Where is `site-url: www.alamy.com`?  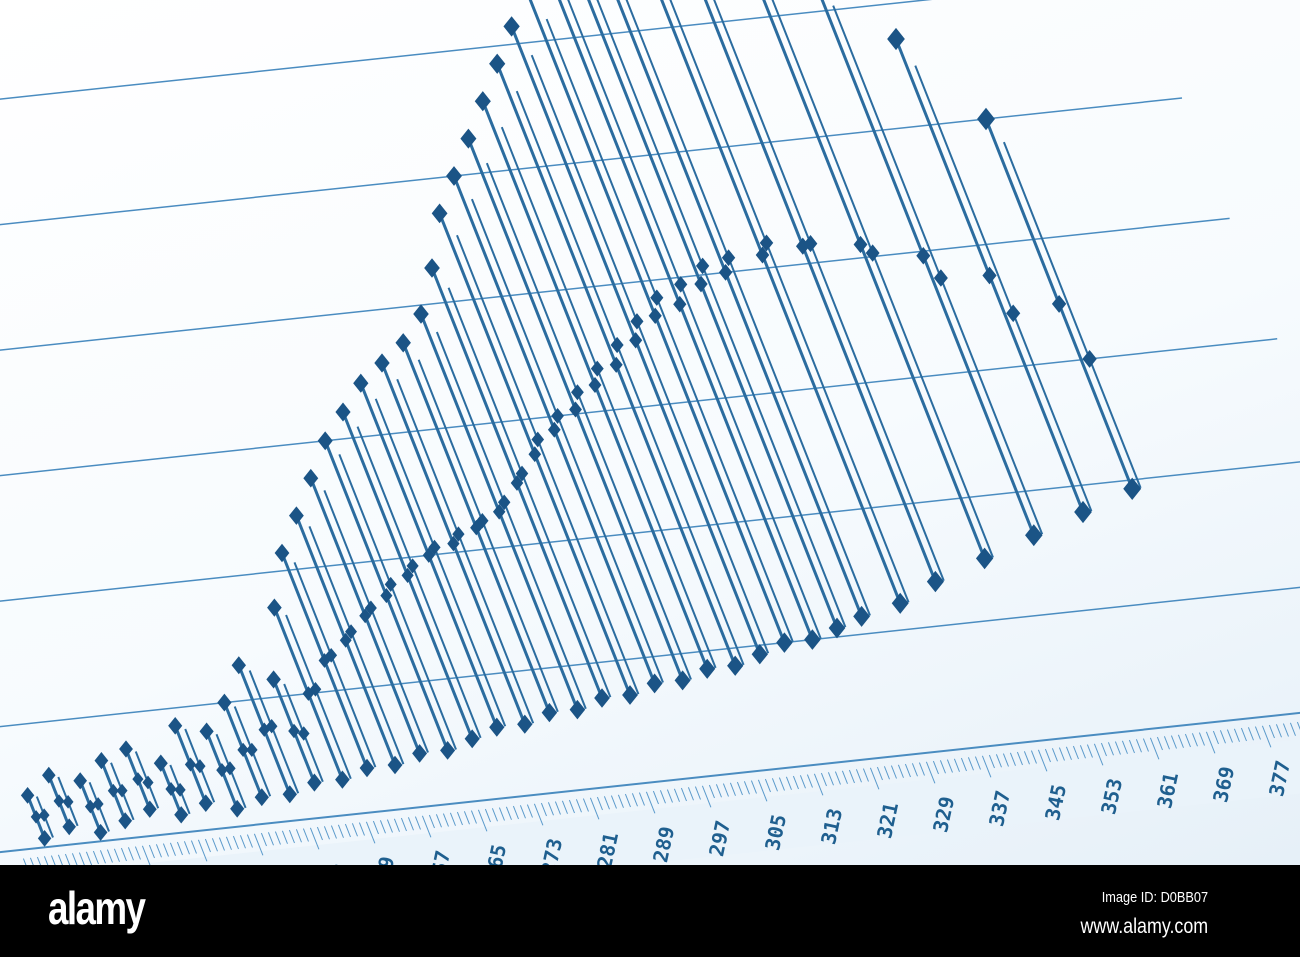 site-url: www.alamy.com is located at coordinates (1144, 926).